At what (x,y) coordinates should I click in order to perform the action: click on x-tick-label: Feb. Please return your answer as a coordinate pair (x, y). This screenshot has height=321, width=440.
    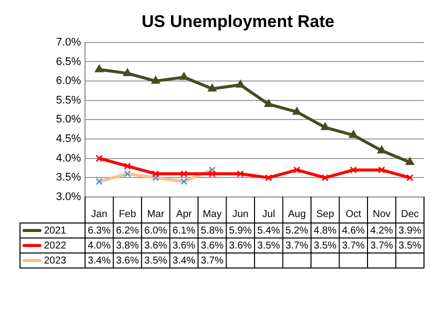
    Looking at the image, I should click on (127, 214).